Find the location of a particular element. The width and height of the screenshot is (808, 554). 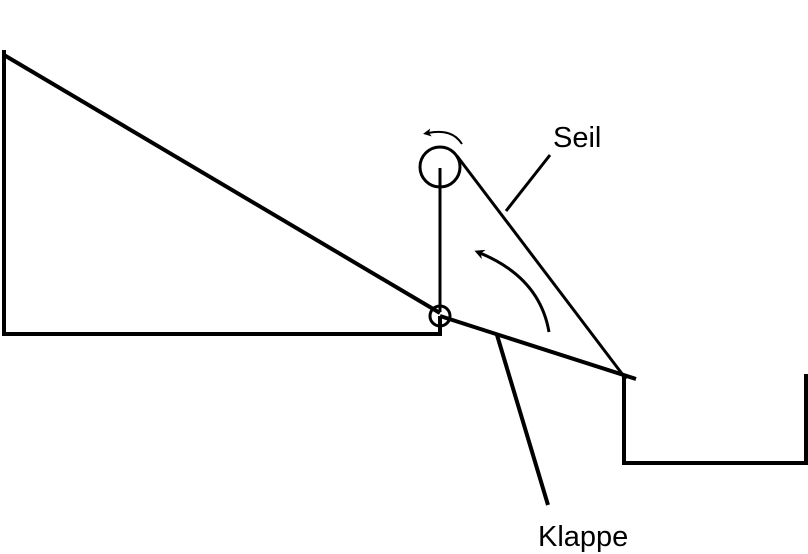

right-pit-outline is located at coordinates (715, 419).